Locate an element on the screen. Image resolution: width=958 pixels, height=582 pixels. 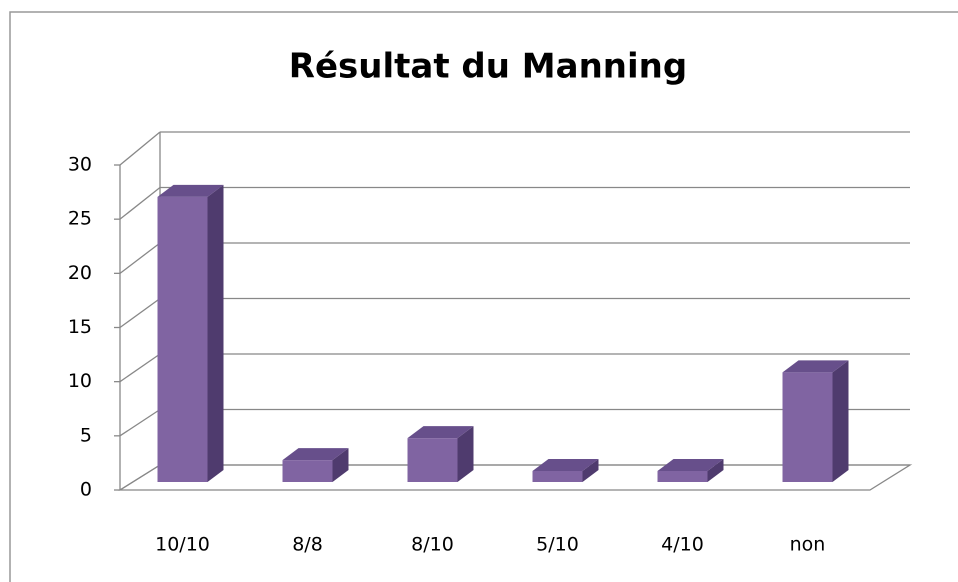
y-tick-label: 5 is located at coordinates (86, 435).